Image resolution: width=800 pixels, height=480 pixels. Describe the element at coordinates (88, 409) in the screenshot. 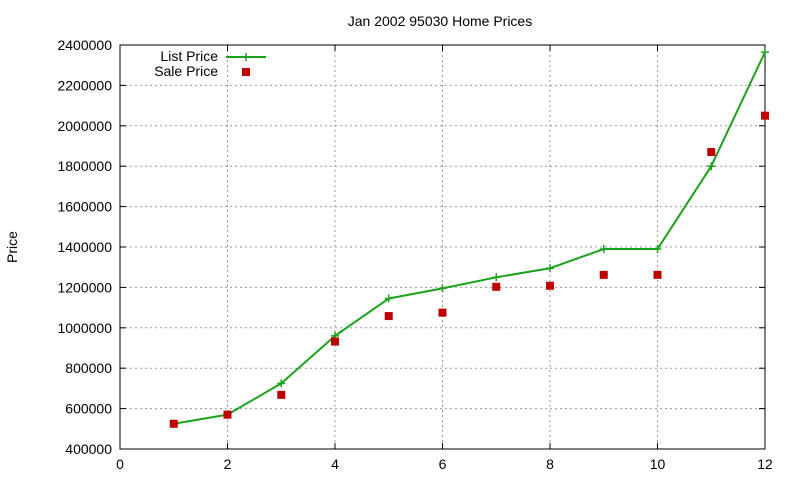

I see `y-tick-label: 600000` at that location.